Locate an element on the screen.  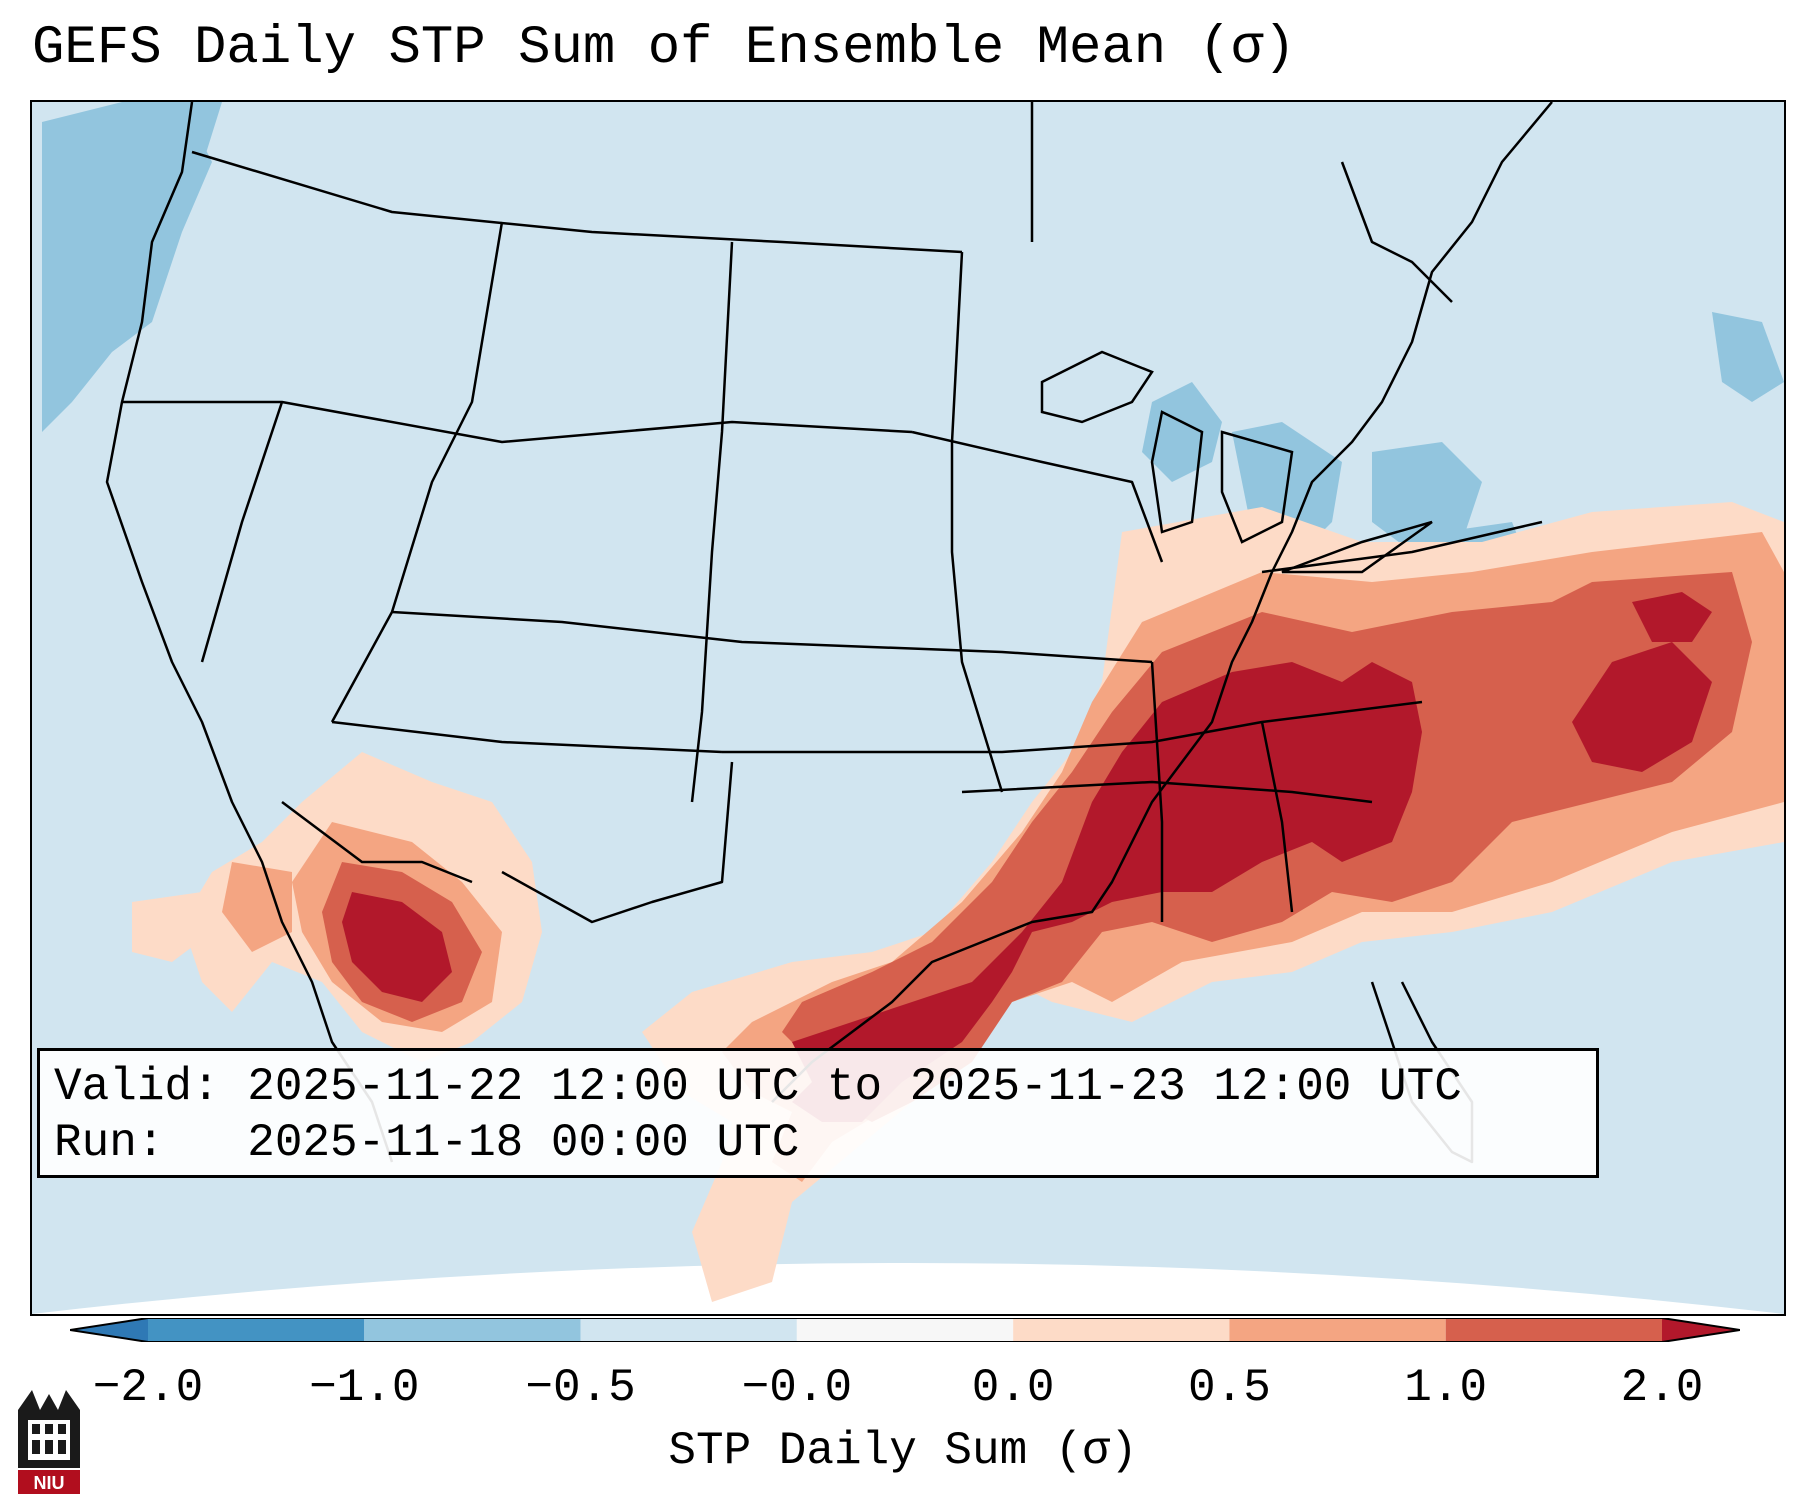
colorbar-tick-label: 2.0 is located at coordinates (1662, 1388).